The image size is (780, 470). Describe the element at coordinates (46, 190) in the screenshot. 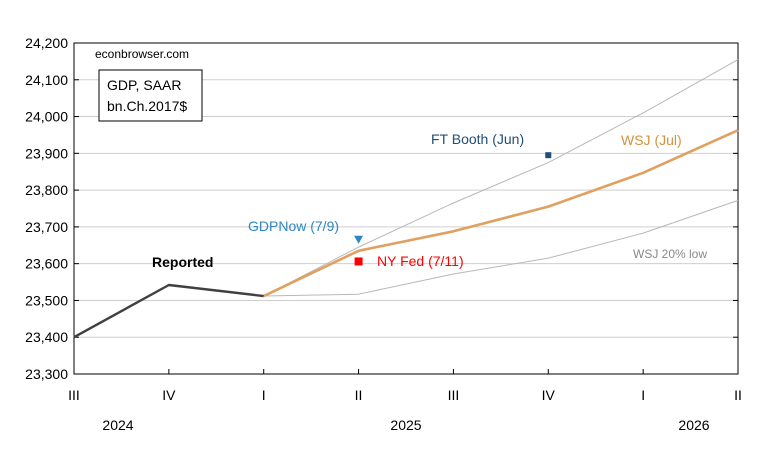

I see `y-tick-label: 23,800` at that location.